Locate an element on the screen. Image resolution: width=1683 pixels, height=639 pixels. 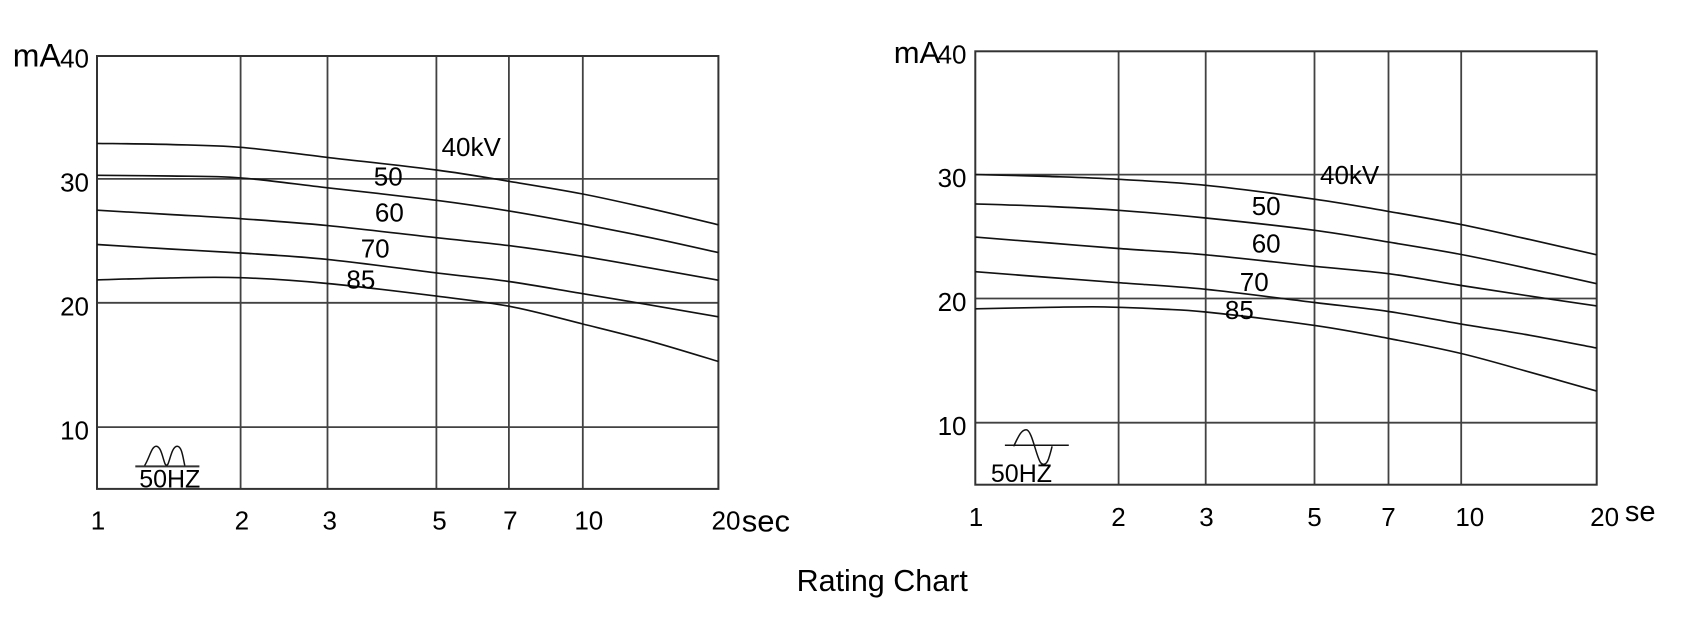
svg-text: sec is located at coordinates (766, 520).